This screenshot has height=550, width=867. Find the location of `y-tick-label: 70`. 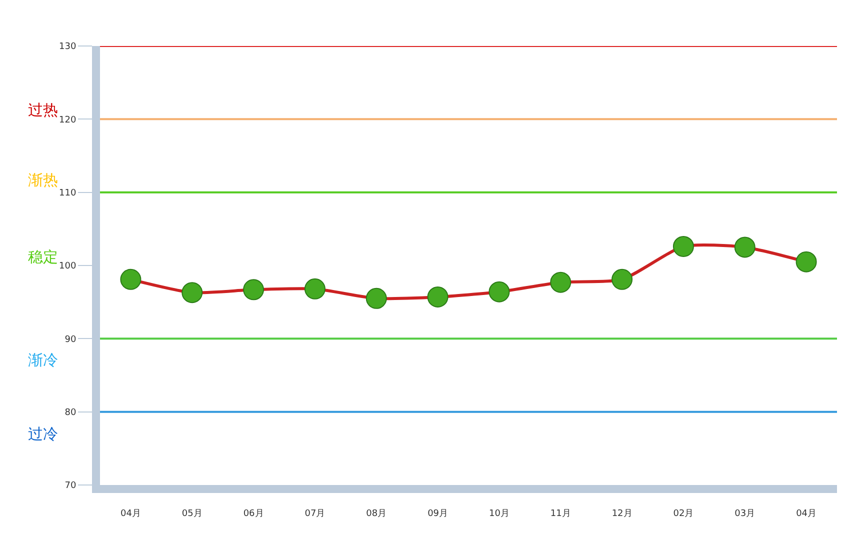

y-tick-label: 70 is located at coordinates (70, 486).